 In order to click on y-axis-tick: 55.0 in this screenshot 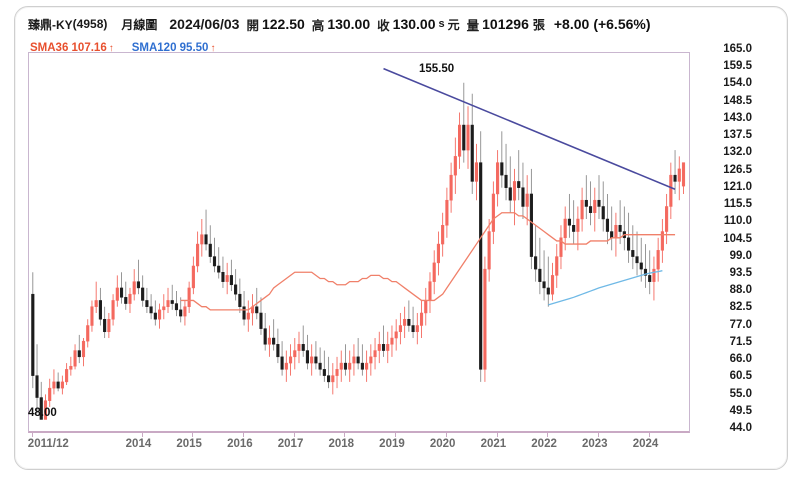, I will do `click(740, 393)`.